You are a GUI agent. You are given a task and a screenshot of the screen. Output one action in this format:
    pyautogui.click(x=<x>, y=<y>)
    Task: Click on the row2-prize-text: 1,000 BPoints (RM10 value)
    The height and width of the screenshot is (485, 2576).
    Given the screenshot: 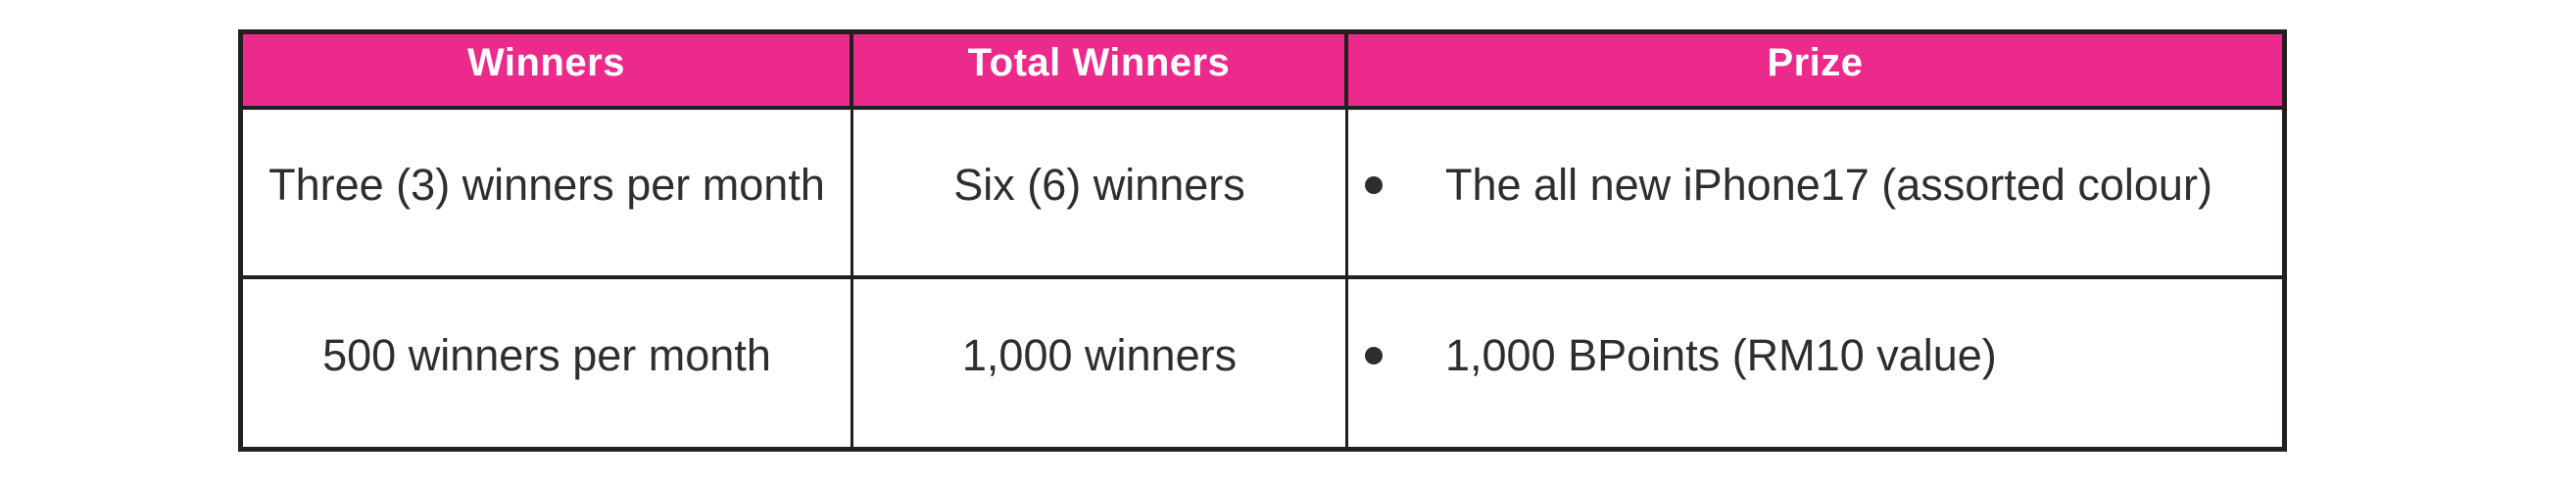 What is the action you would take?
    pyautogui.click(x=1721, y=354)
    